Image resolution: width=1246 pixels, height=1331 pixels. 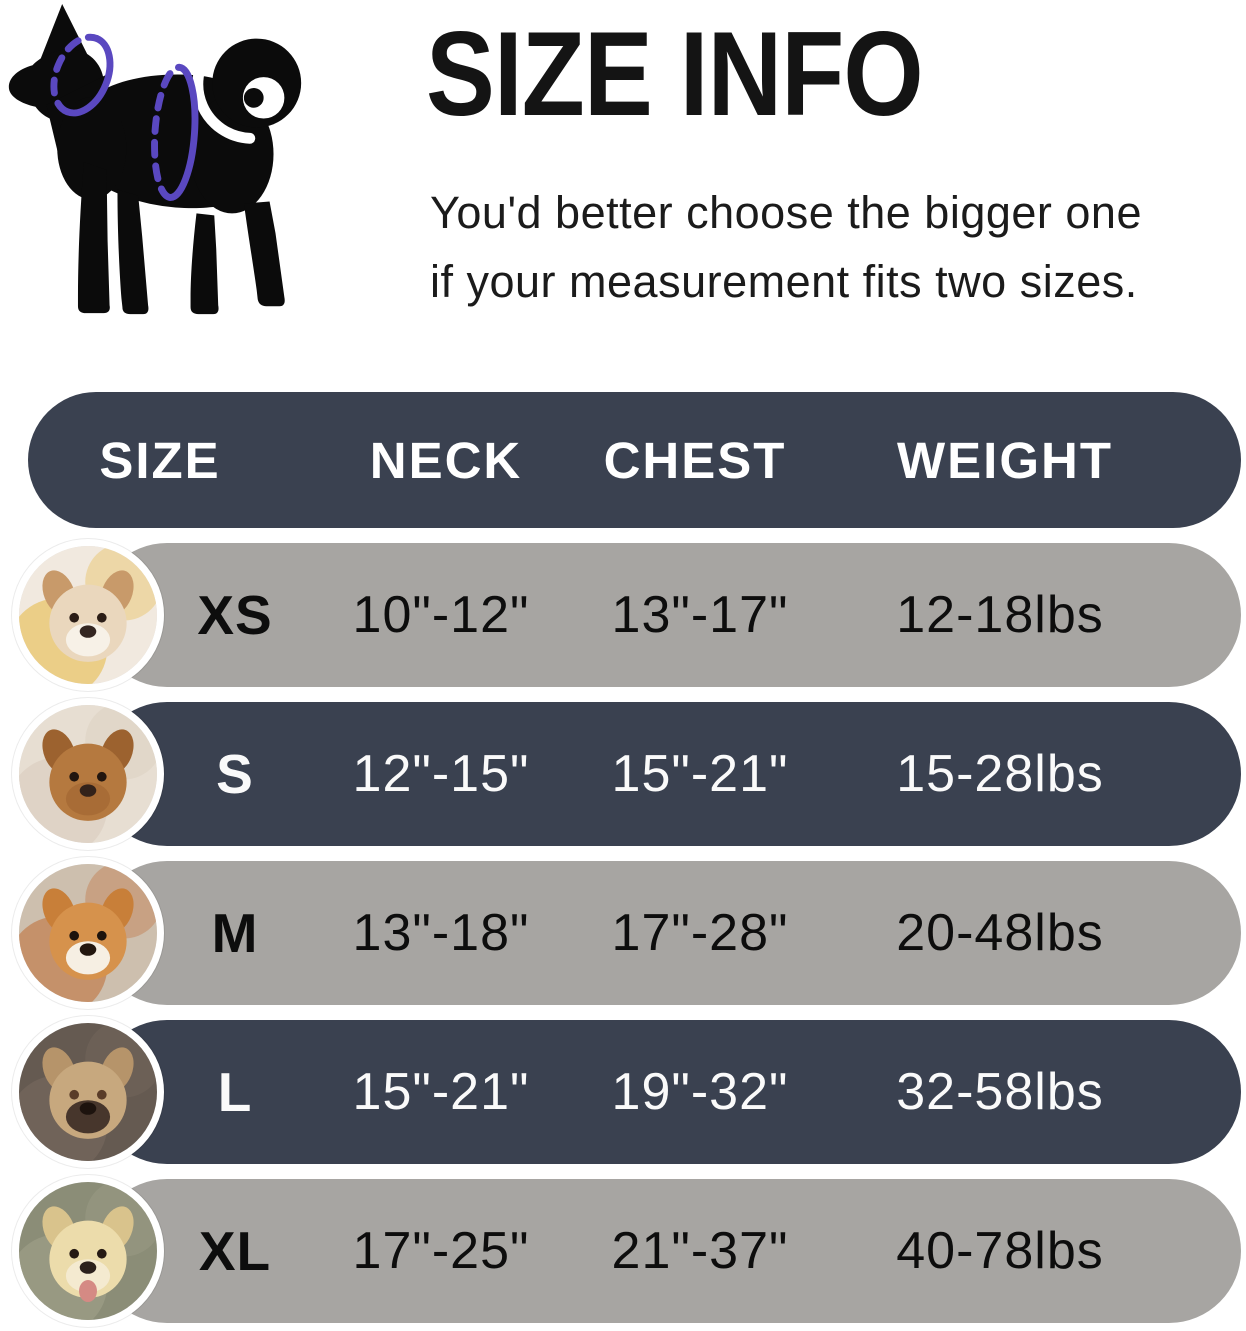 I want to click on table-header-row: SIZE NECK CHEST WEIGHT, so click(x=634, y=460).